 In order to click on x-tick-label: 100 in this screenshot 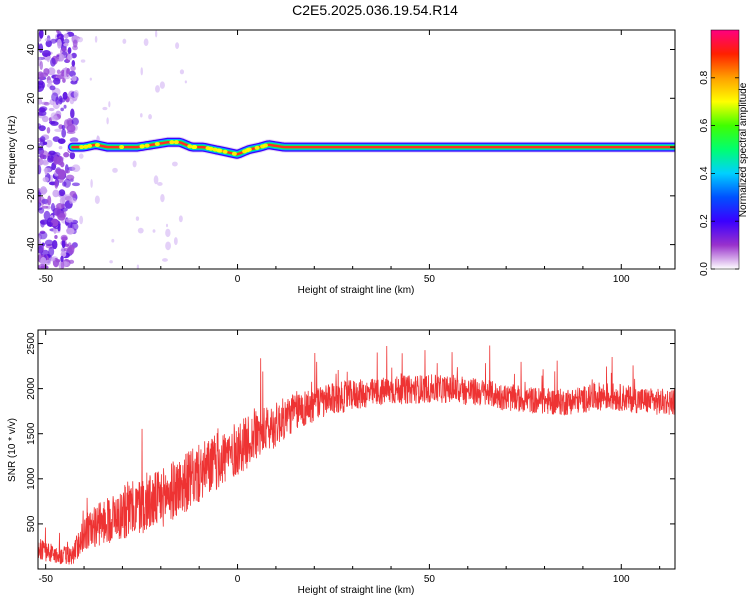, I will do `click(621, 579)`.